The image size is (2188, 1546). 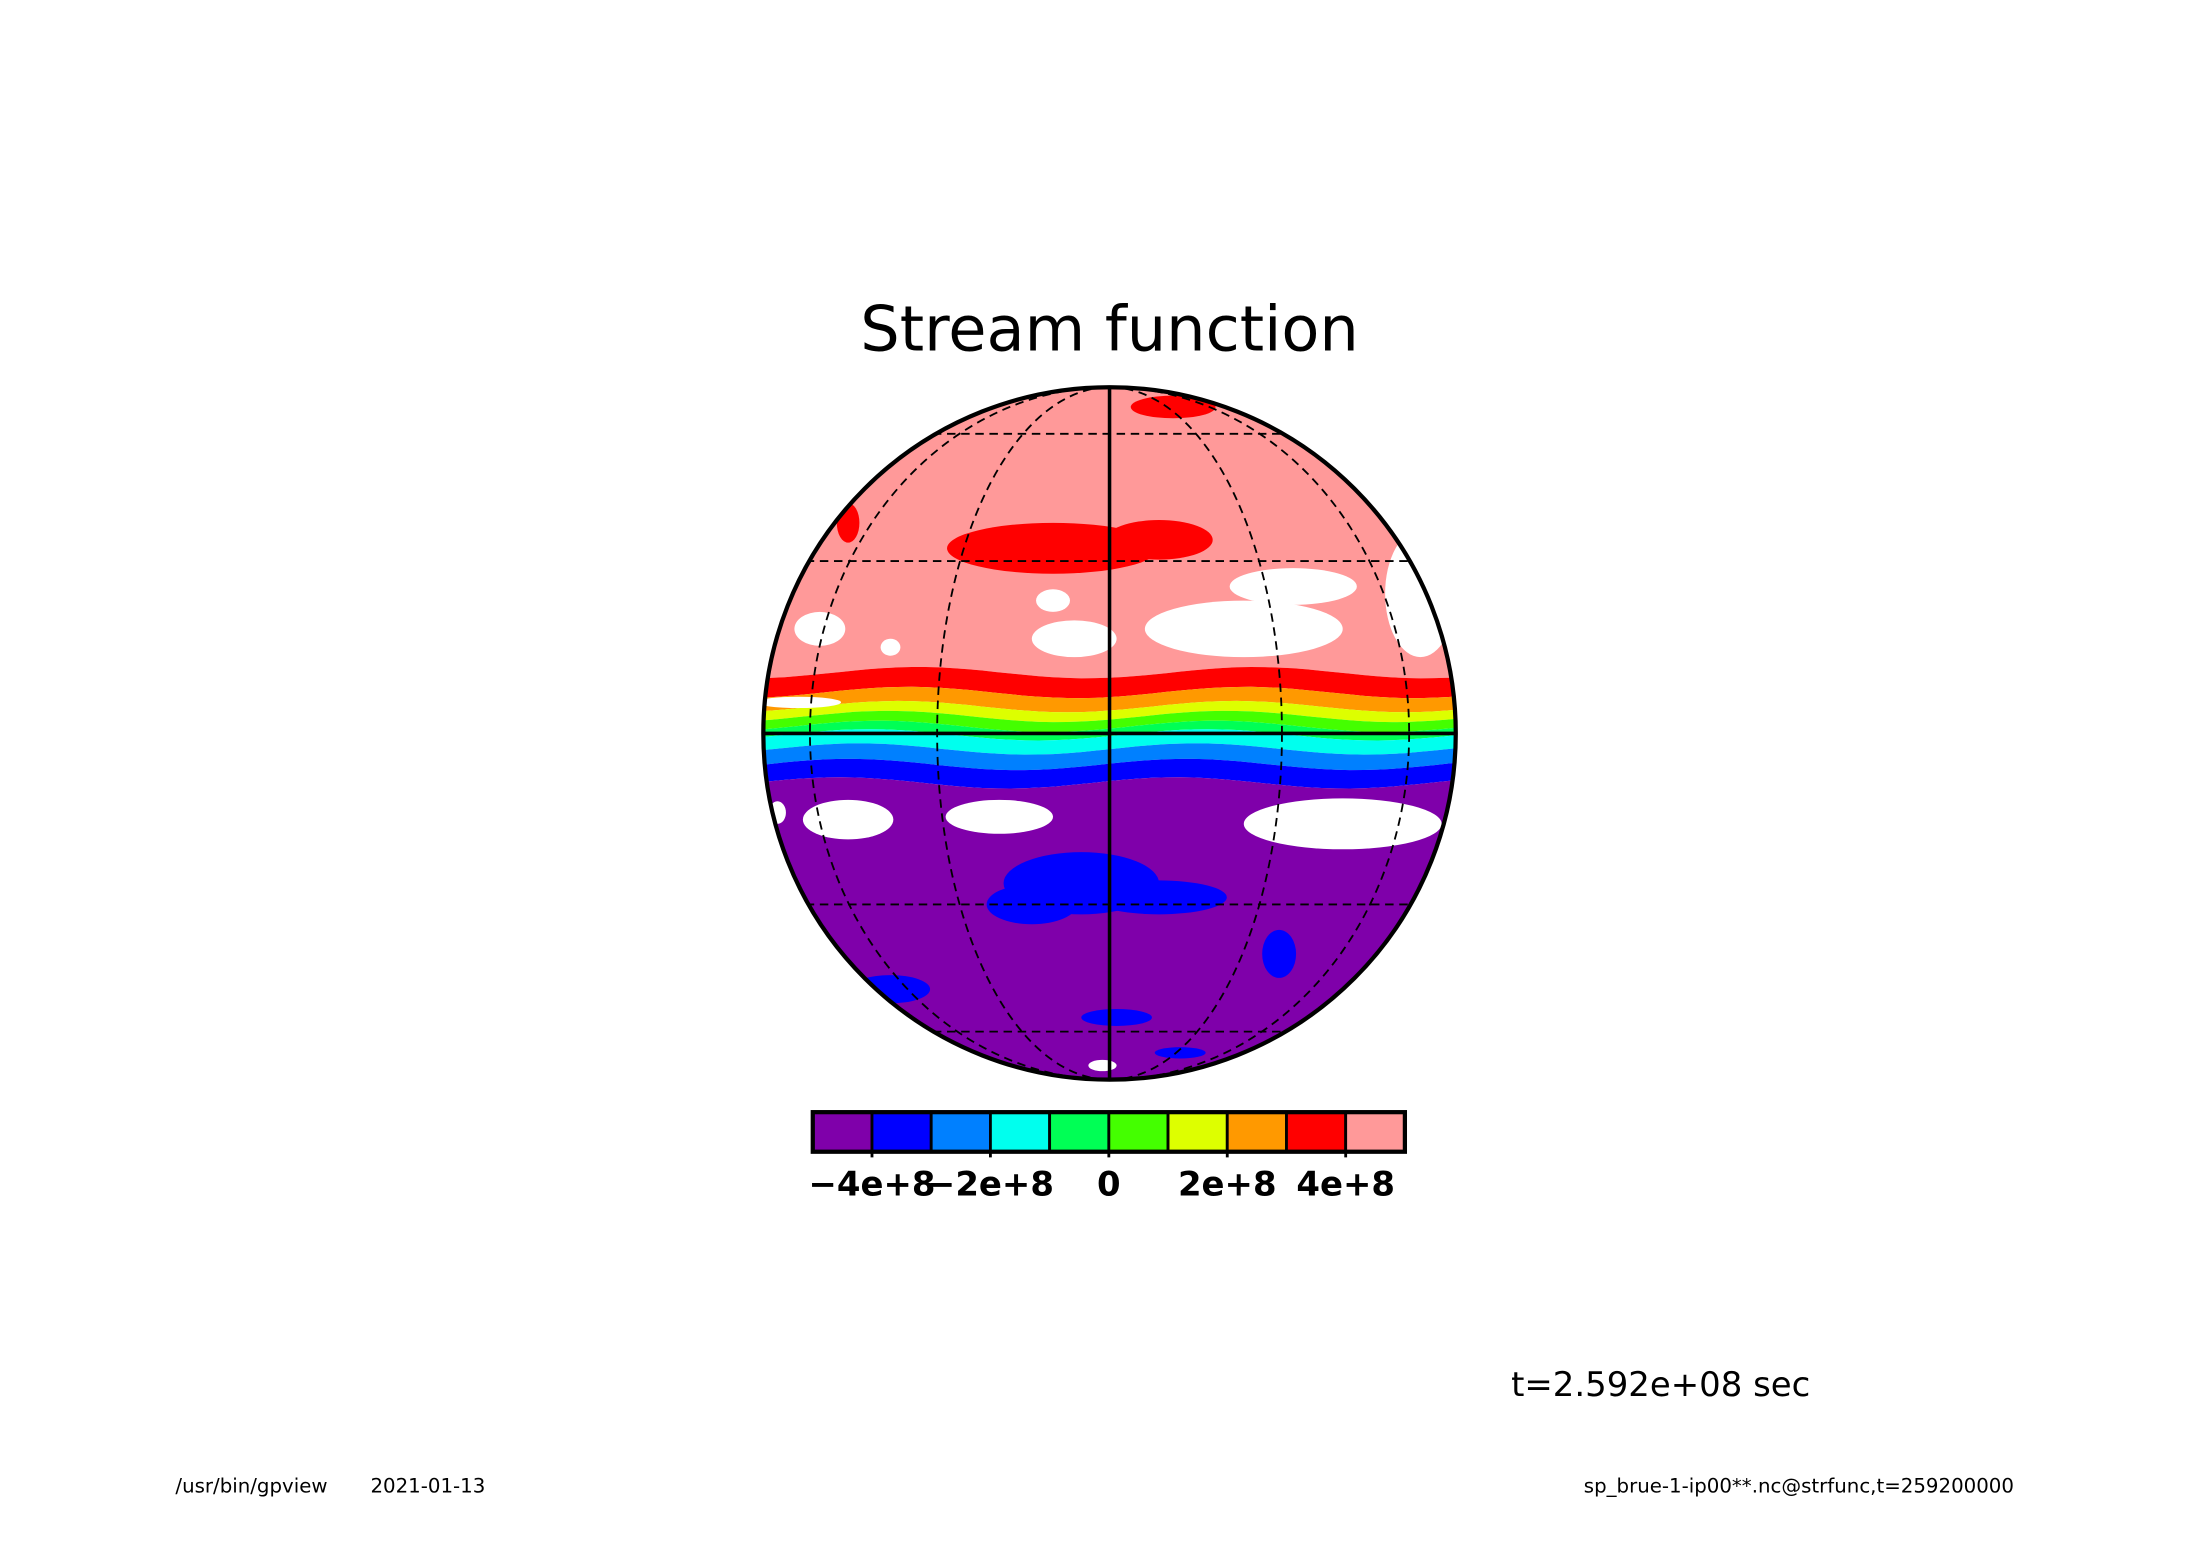 I want to click on chart-title: Stream function, so click(x=1109, y=328).